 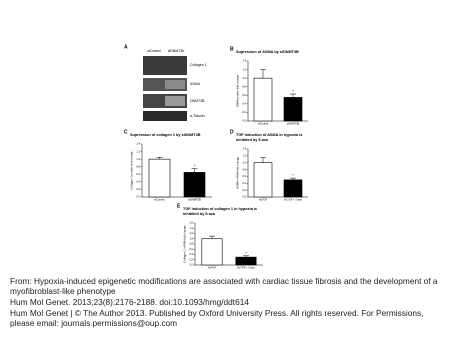 What do you see at coordinates (126, 47) in the screenshot?
I see `panel-label: A` at bounding box center [126, 47].